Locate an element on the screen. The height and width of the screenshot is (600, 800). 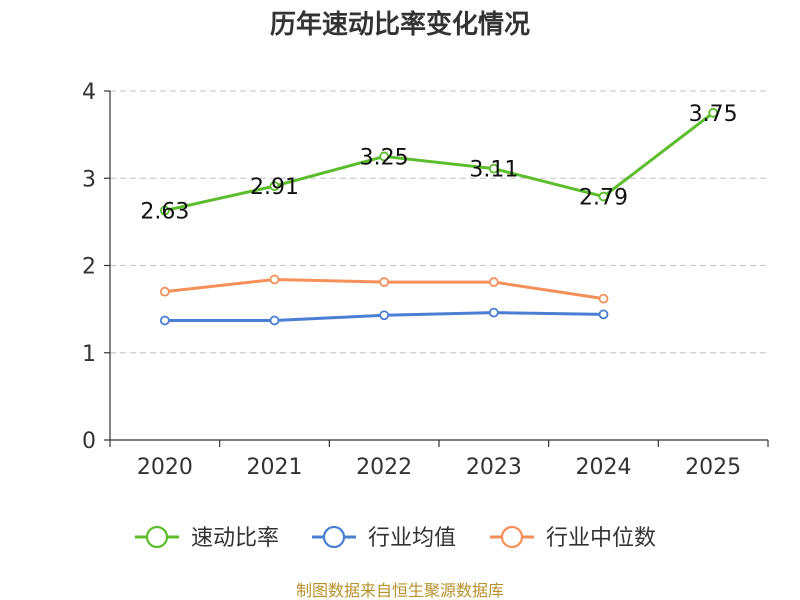
x-tick-label: 2023 is located at coordinates (494, 467).